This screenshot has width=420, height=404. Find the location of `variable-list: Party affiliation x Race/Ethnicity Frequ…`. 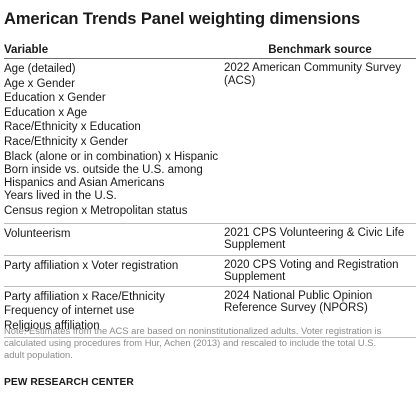

variable-list: Party affiliation x Race/Ethnicity Frequ… is located at coordinates (113, 312).